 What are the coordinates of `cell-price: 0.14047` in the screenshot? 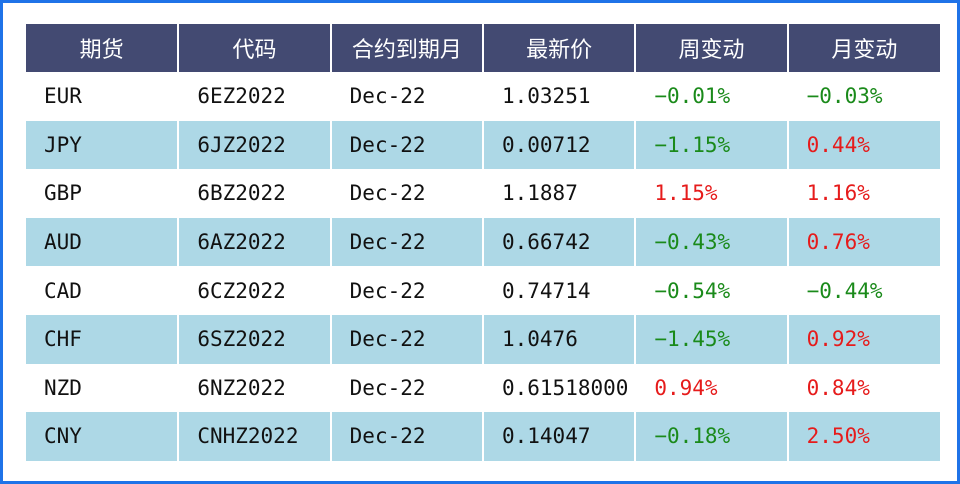 It's located at (559, 436).